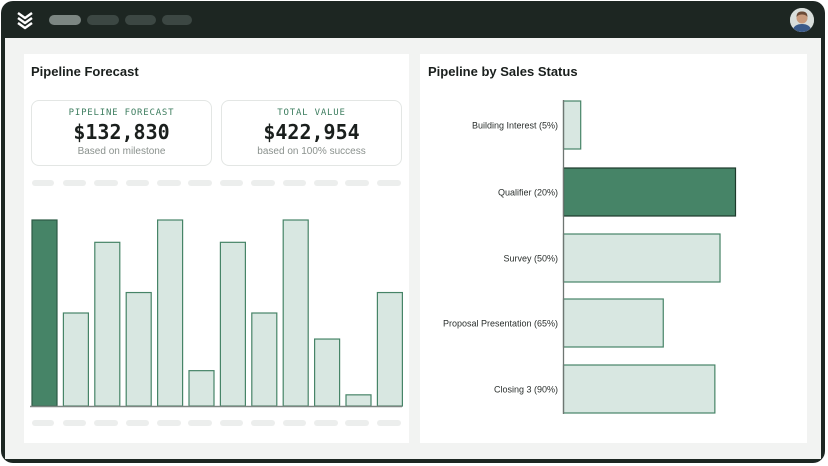 This screenshot has height=466, width=828. I want to click on card-value: $132,830, so click(121, 132).